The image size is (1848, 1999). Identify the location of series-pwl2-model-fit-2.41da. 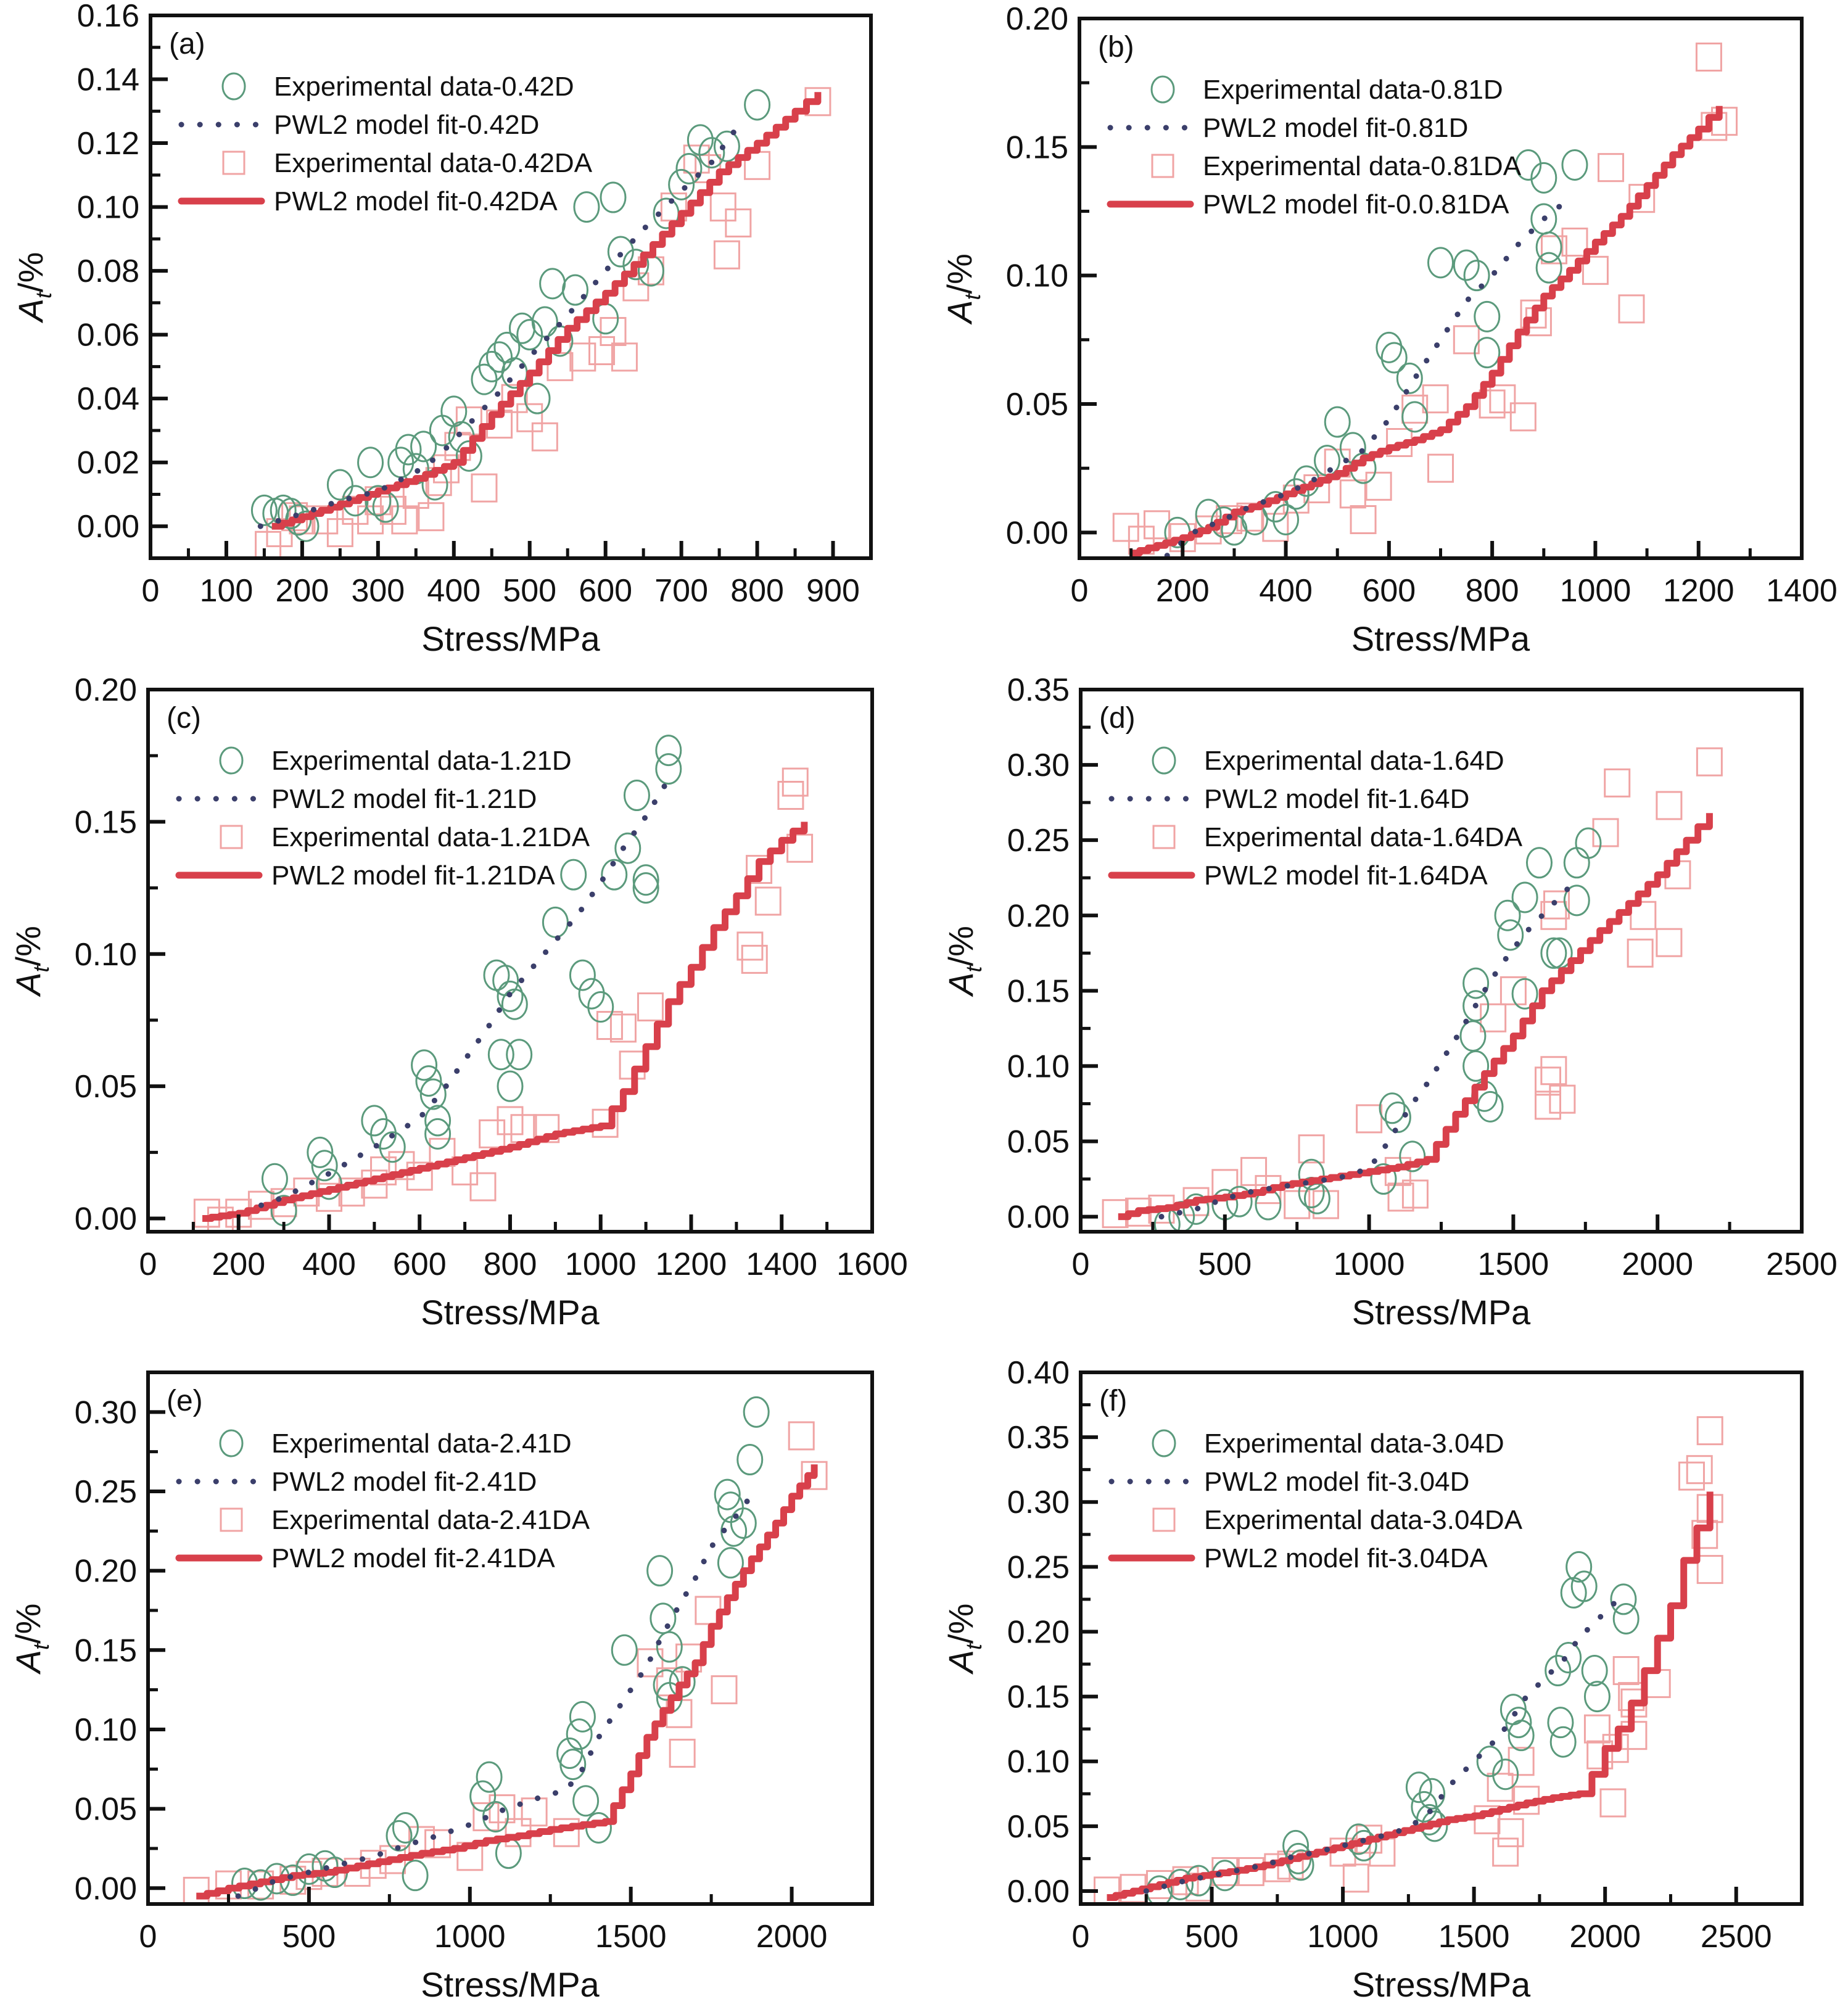
(507, 1682).